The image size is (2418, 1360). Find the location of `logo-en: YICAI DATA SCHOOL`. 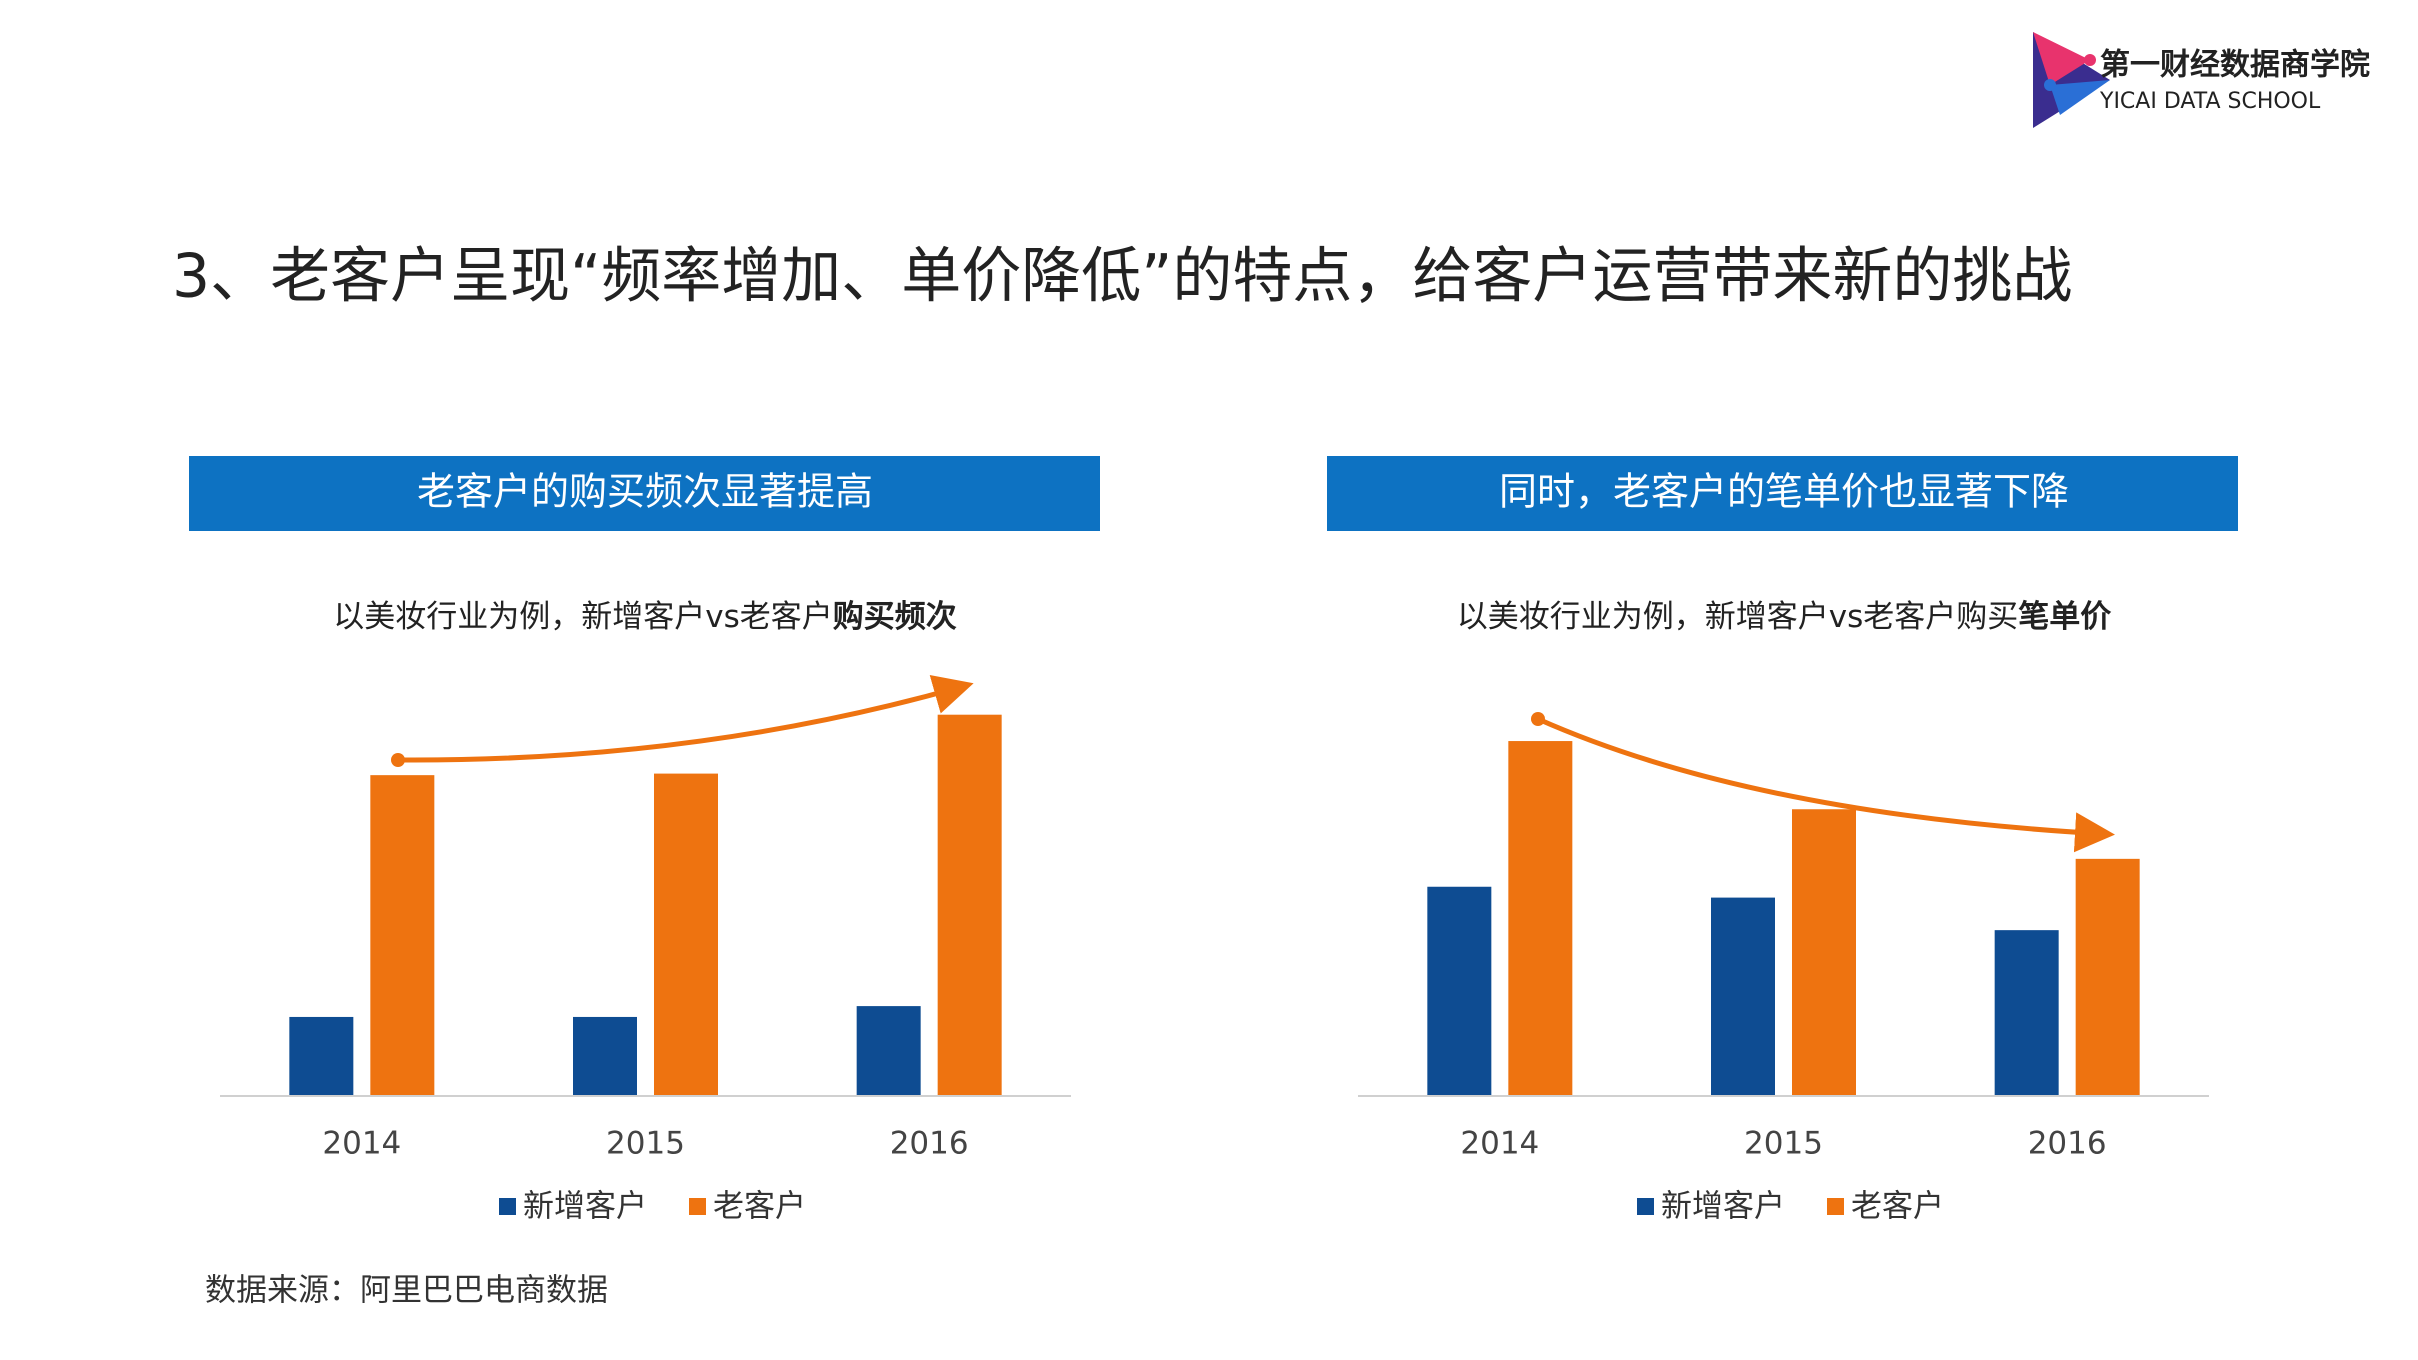

logo-en: YICAI DATA SCHOOL is located at coordinates (2210, 101).